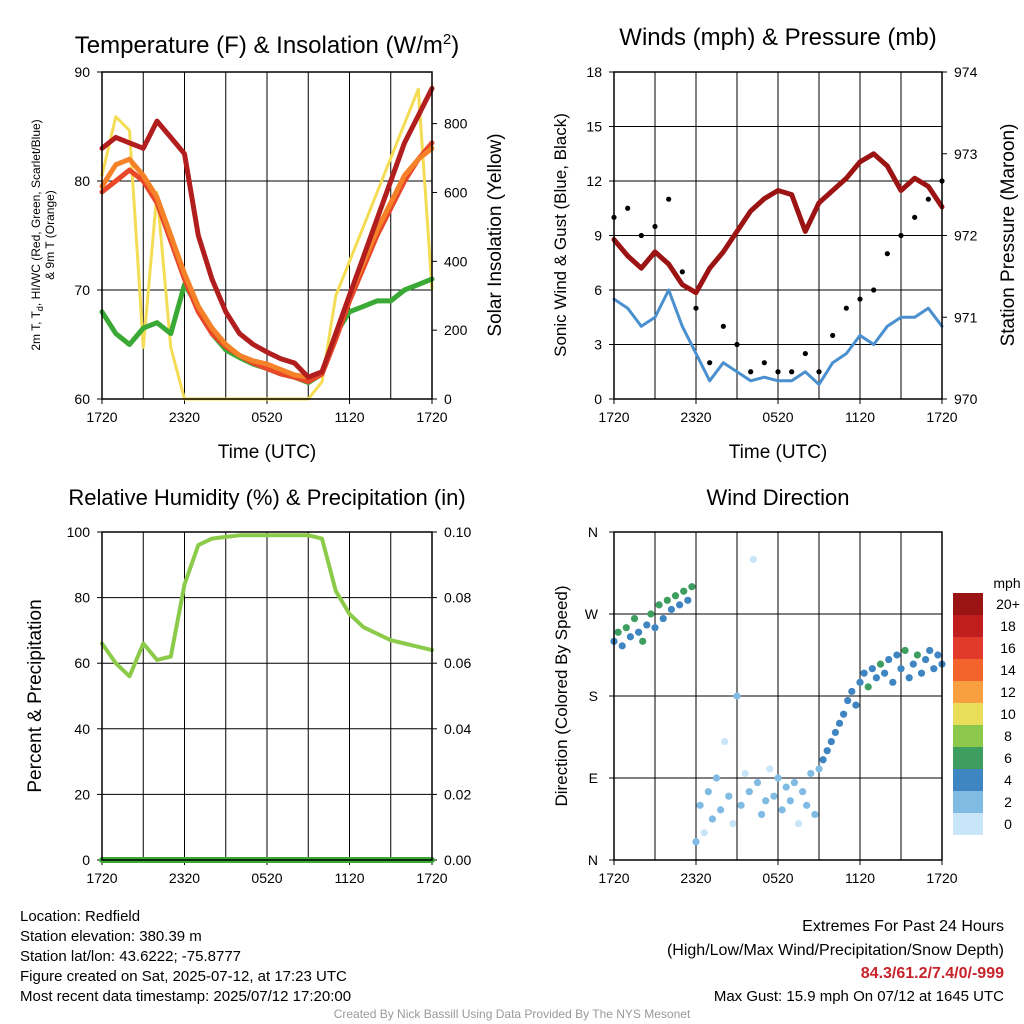 The height and width of the screenshot is (1024, 1024). I want to click on wind-x-tick-label: 2320, so click(695, 417).